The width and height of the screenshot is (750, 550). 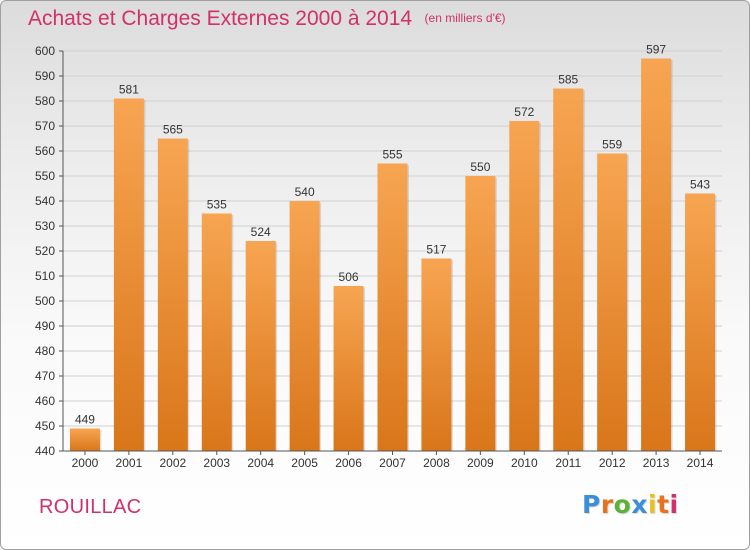 What do you see at coordinates (45, 376) in the screenshot?
I see `y-tick-label: 470` at bounding box center [45, 376].